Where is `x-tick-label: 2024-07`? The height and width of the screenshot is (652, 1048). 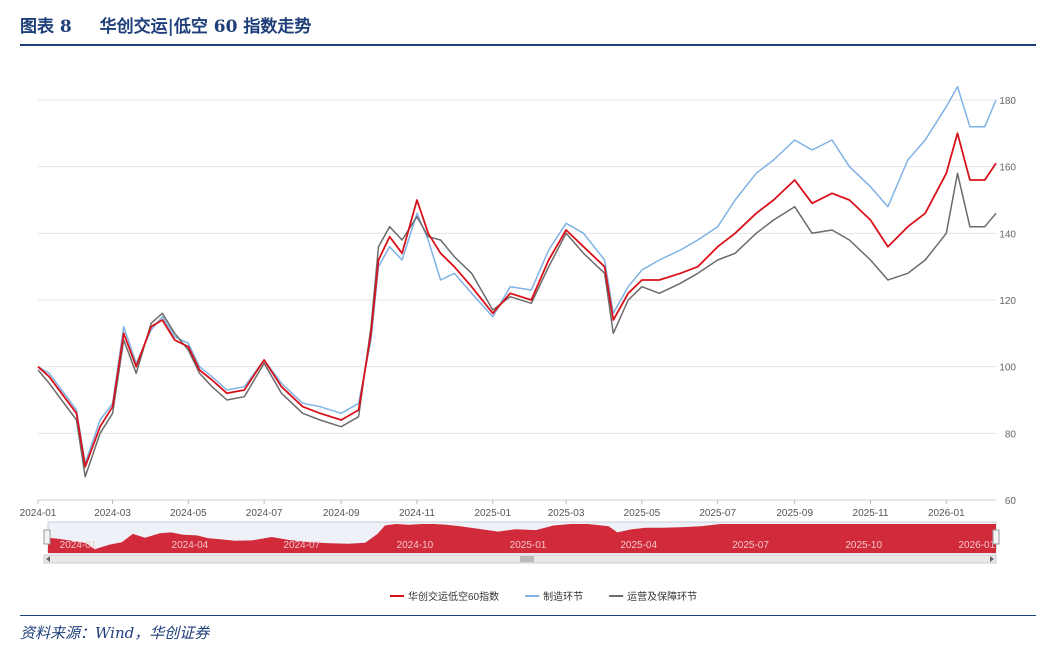 x-tick-label: 2024-07 is located at coordinates (264, 513).